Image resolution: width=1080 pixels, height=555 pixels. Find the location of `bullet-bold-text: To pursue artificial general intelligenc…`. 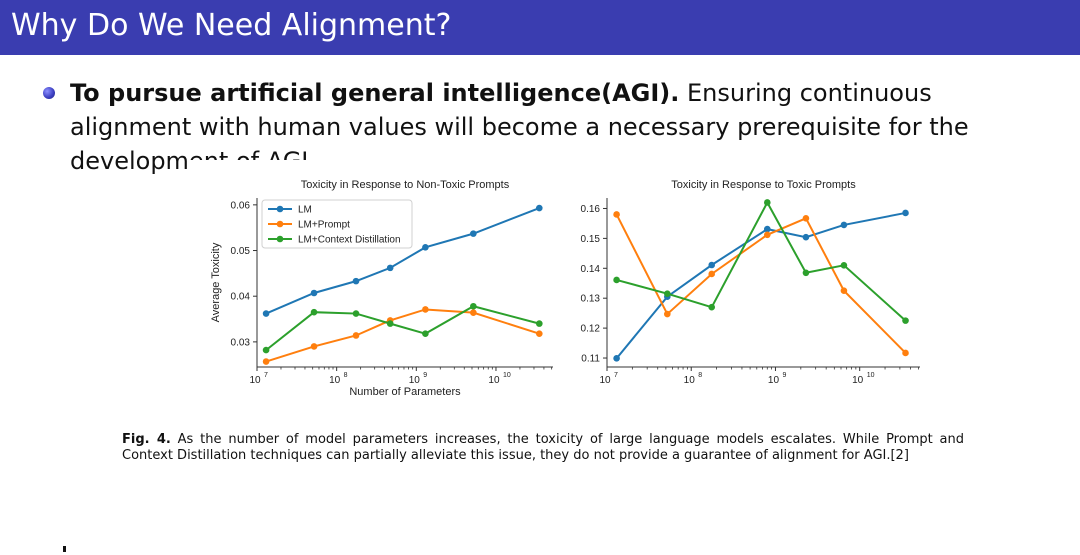

bullet-bold-text: To pursue artificial general intelligenc… is located at coordinates (375, 93).